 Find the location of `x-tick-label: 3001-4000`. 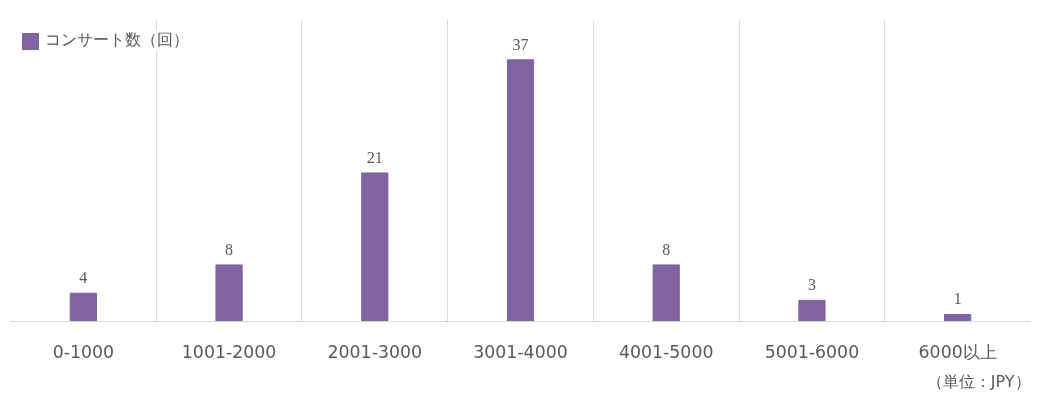

x-tick-label: 3001-4000 is located at coordinates (520, 351).